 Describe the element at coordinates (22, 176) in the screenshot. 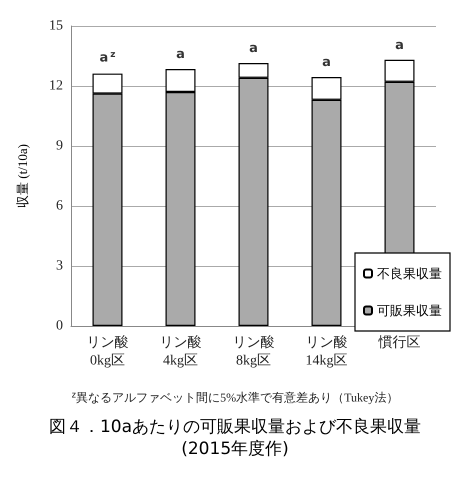

I see `y-axis-title: 収量 (t/10a)` at that location.